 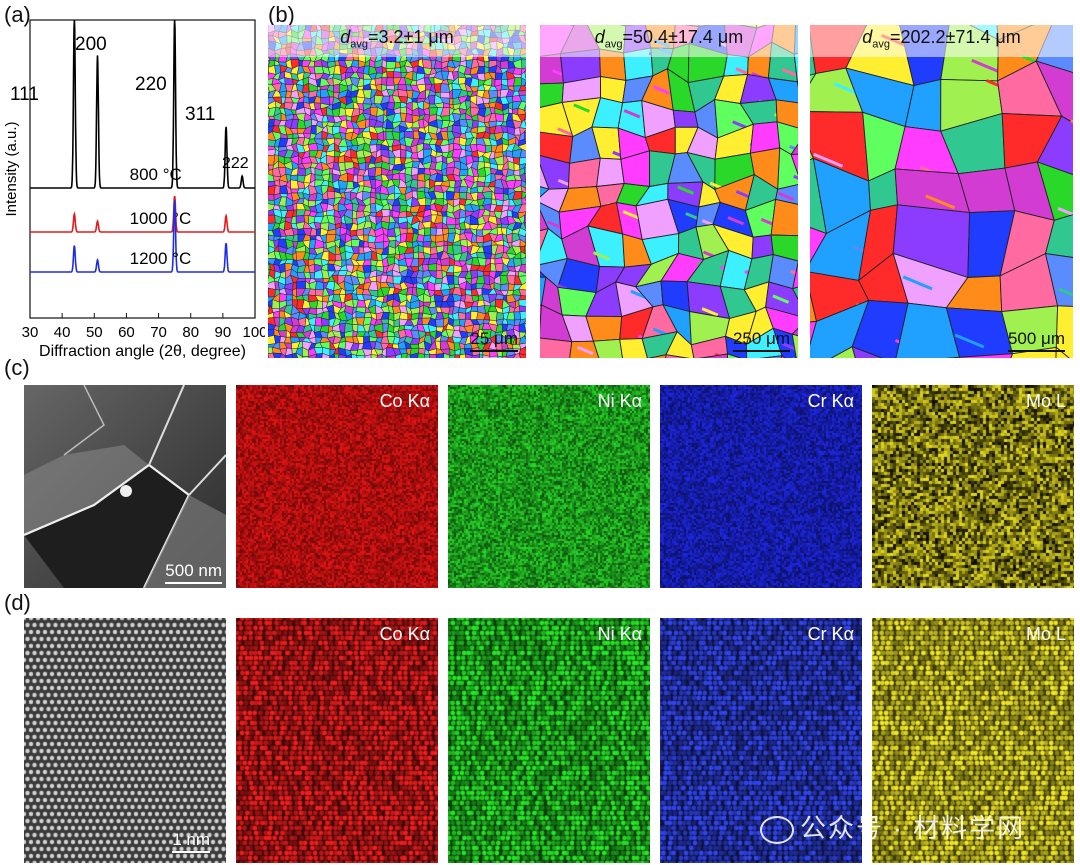 I want to click on x-tick-label: 90, so click(x=223, y=332).